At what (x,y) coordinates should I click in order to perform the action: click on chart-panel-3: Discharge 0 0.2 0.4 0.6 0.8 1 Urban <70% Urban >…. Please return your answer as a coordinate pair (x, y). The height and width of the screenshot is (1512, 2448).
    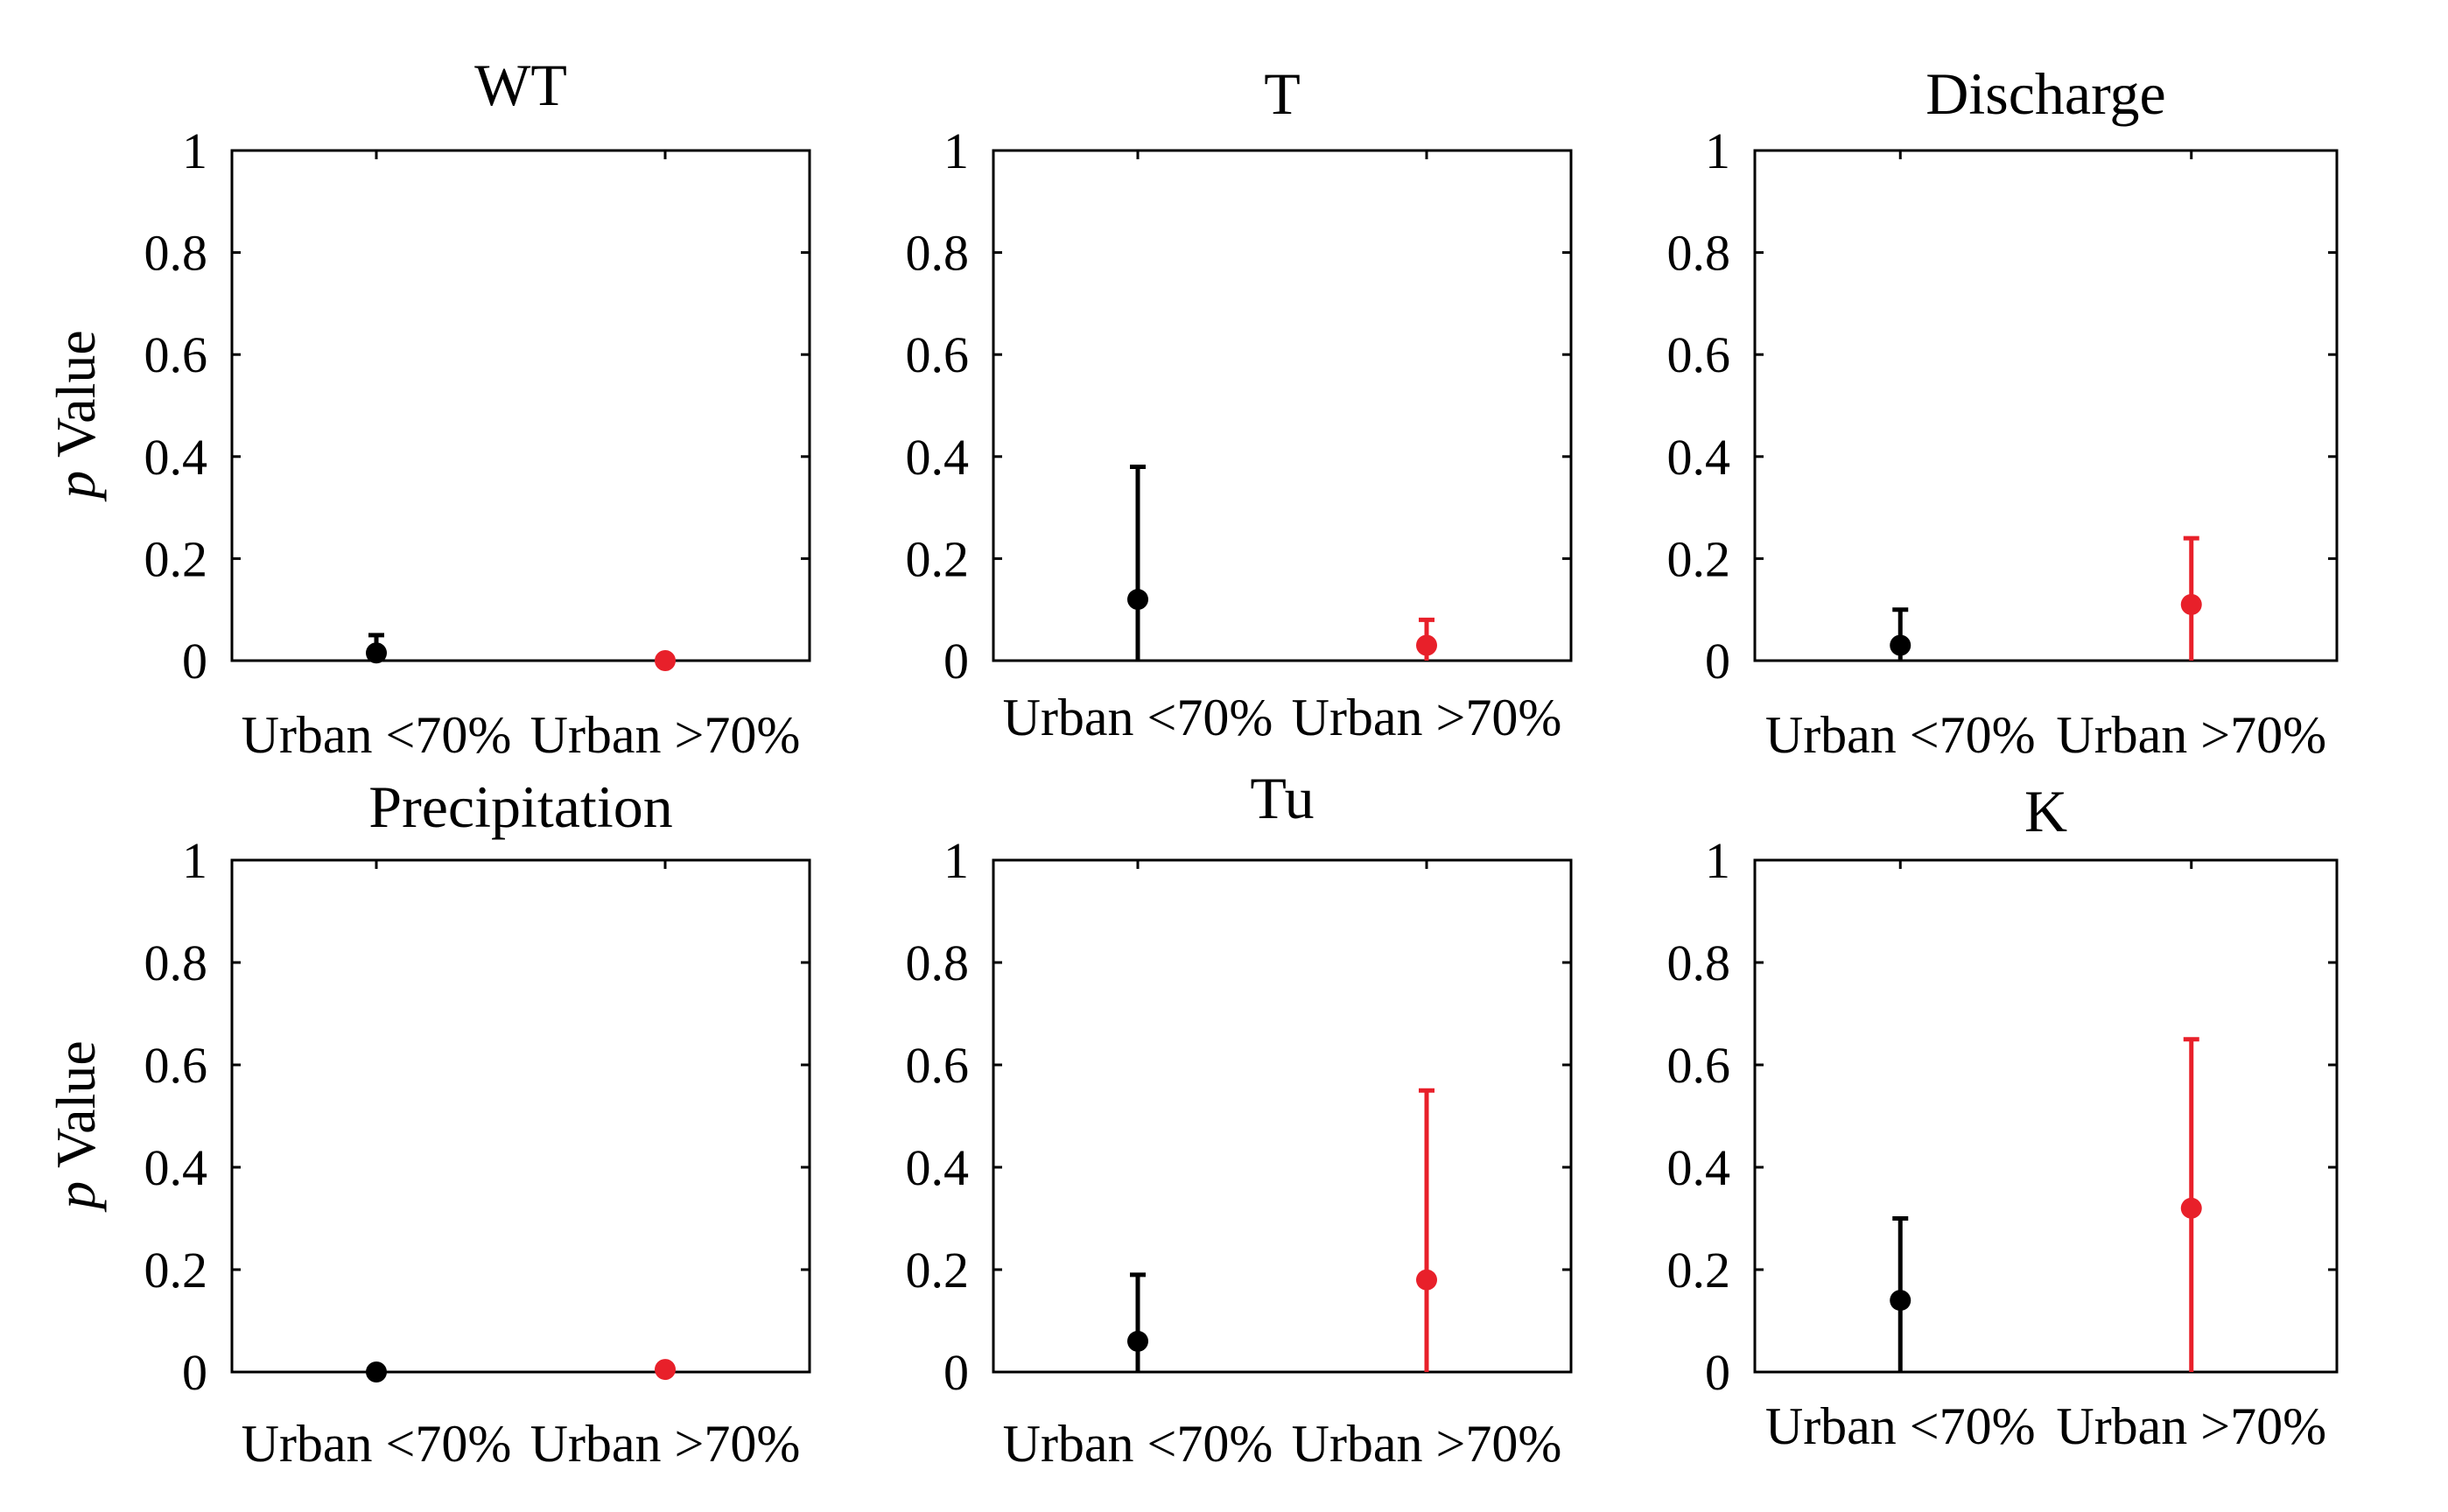
    Looking at the image, I should click on (2003, 412).